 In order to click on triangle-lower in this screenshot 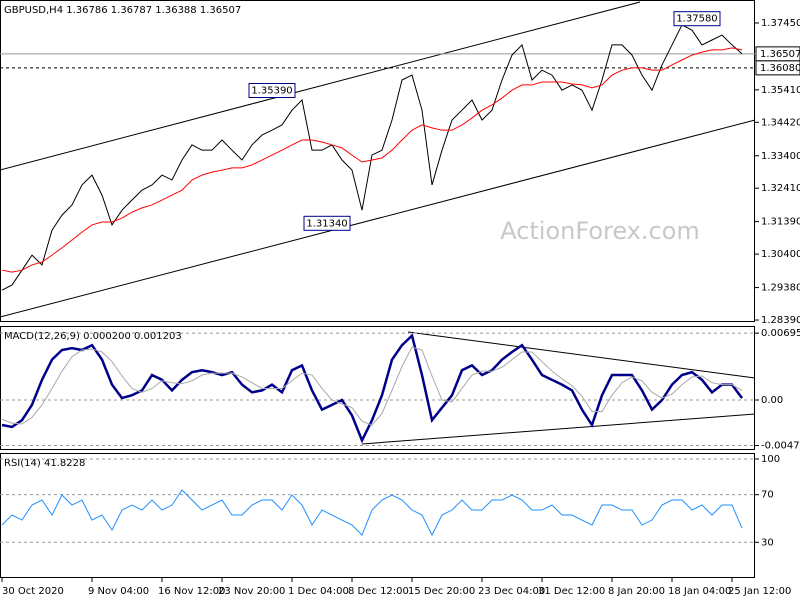, I will do `click(558, 429)`.